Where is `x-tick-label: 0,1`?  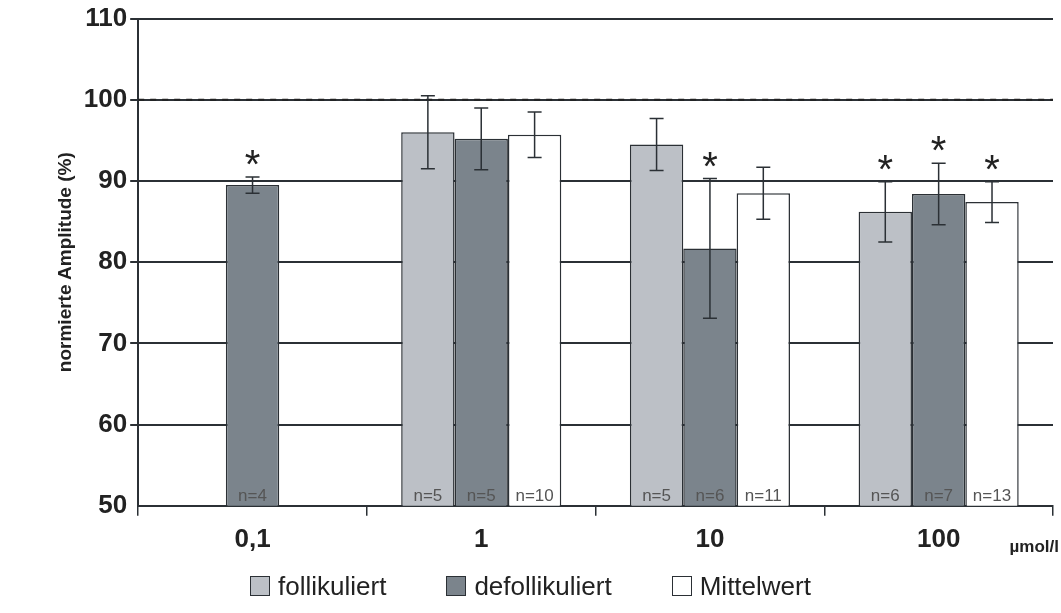
x-tick-label: 0,1 is located at coordinates (252, 537).